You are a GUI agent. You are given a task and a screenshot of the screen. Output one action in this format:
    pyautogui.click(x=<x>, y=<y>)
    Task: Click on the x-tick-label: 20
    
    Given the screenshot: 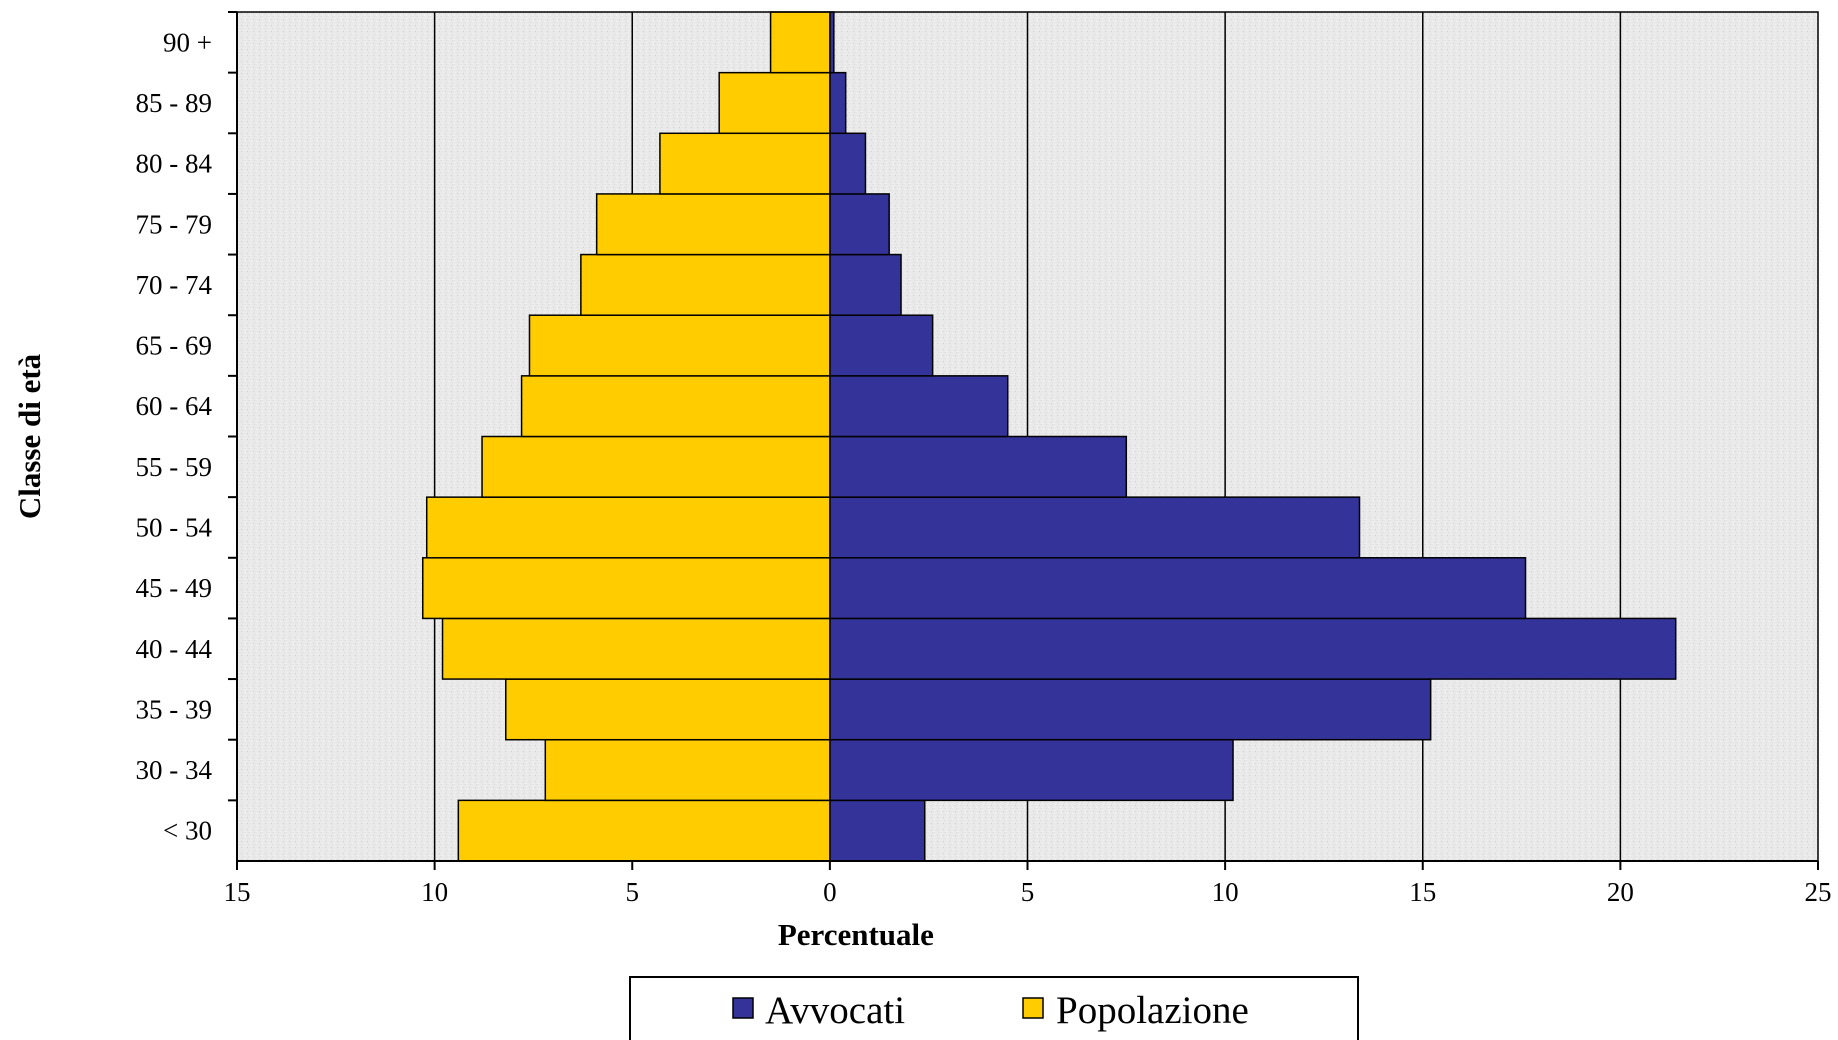 What is the action you would take?
    pyautogui.click(x=1620, y=892)
    